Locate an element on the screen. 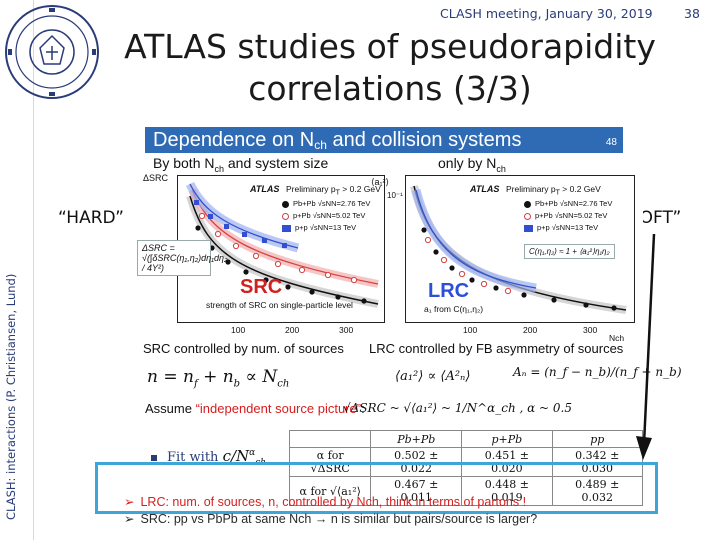 The width and height of the screenshot is (720, 540). left-subtitle-text: By both N is located at coordinates (184, 163).